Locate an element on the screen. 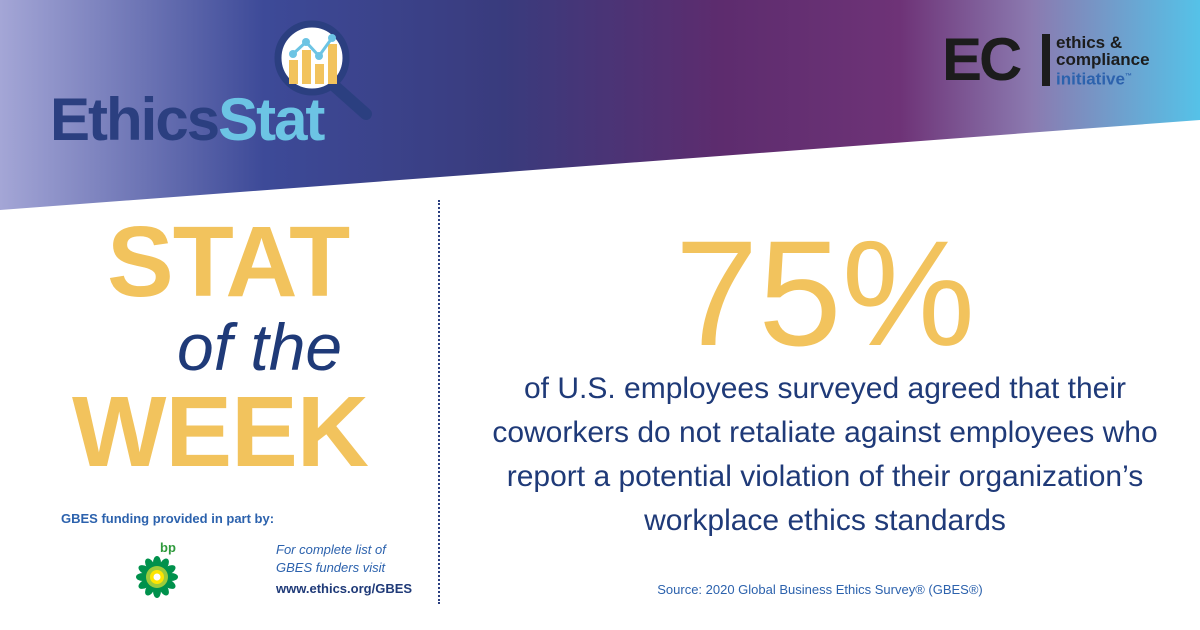 This screenshot has height=630, width=1200. bp-helios-icon is located at coordinates (157, 577).